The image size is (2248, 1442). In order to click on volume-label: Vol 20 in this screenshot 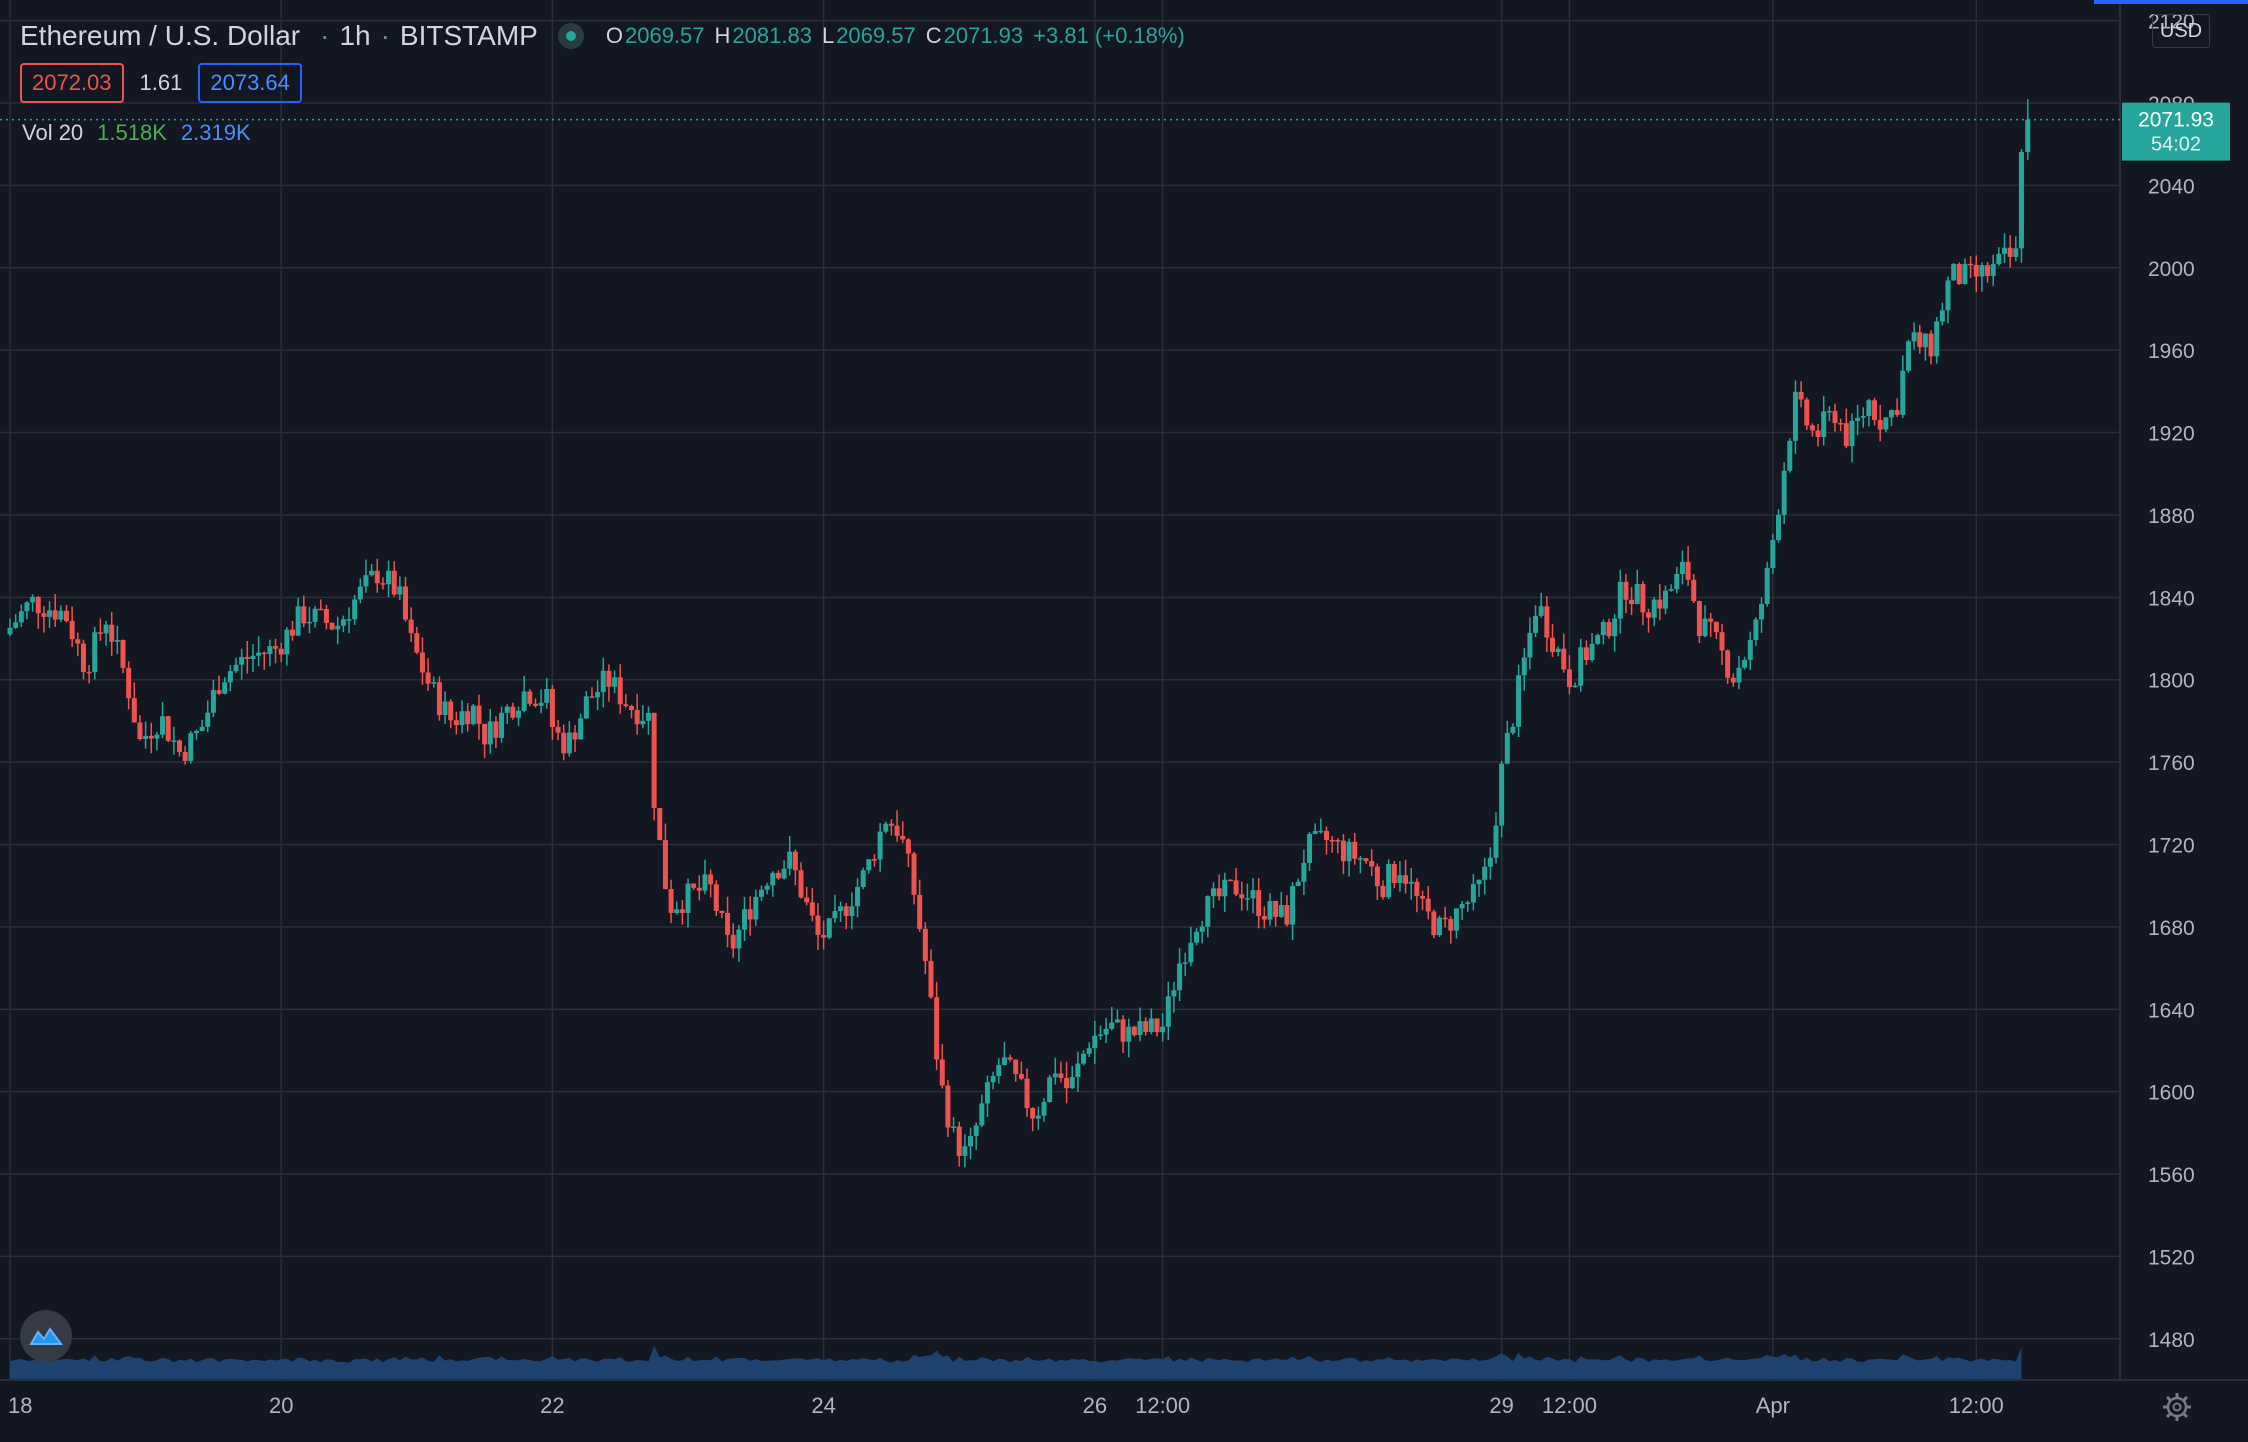, I will do `click(53, 132)`.